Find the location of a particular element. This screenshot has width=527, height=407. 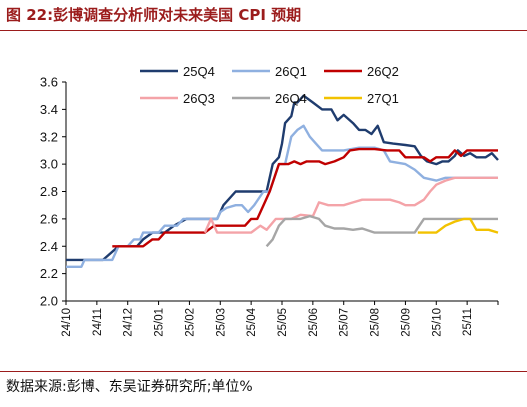

y-tick-label: 2.4 is located at coordinates (49, 246).